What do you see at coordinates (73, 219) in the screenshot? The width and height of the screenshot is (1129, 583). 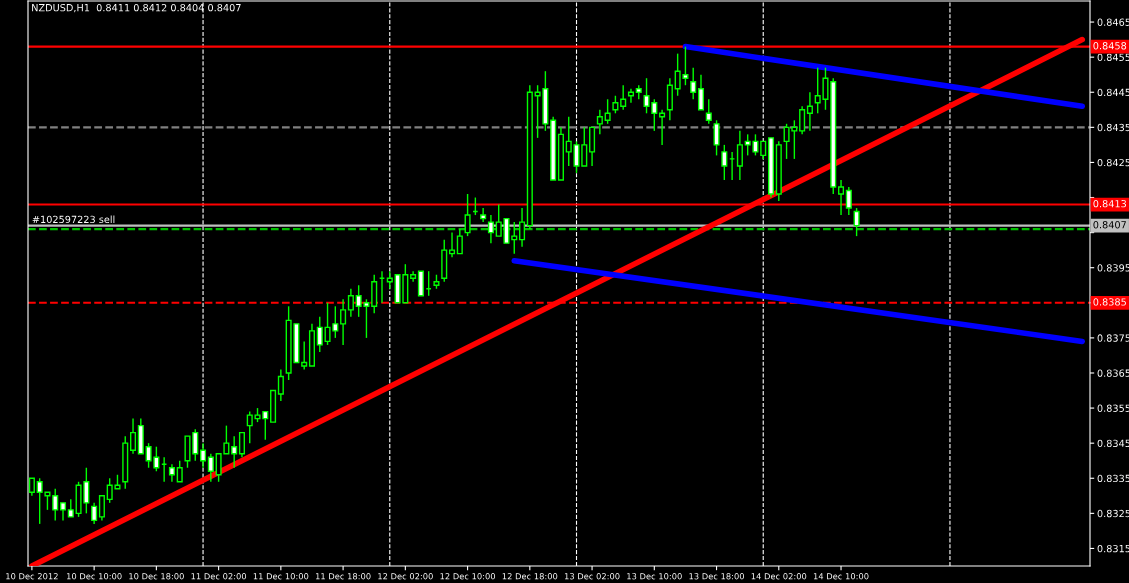 I see `annotation: #102597223 sell` at bounding box center [73, 219].